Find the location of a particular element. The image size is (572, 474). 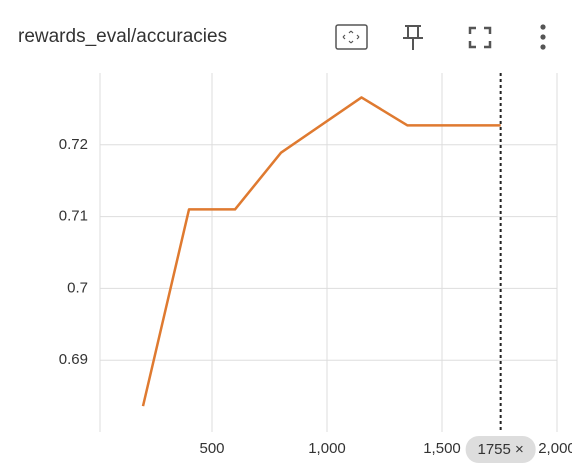

x-tick-label: 1,000 is located at coordinates (327, 448).